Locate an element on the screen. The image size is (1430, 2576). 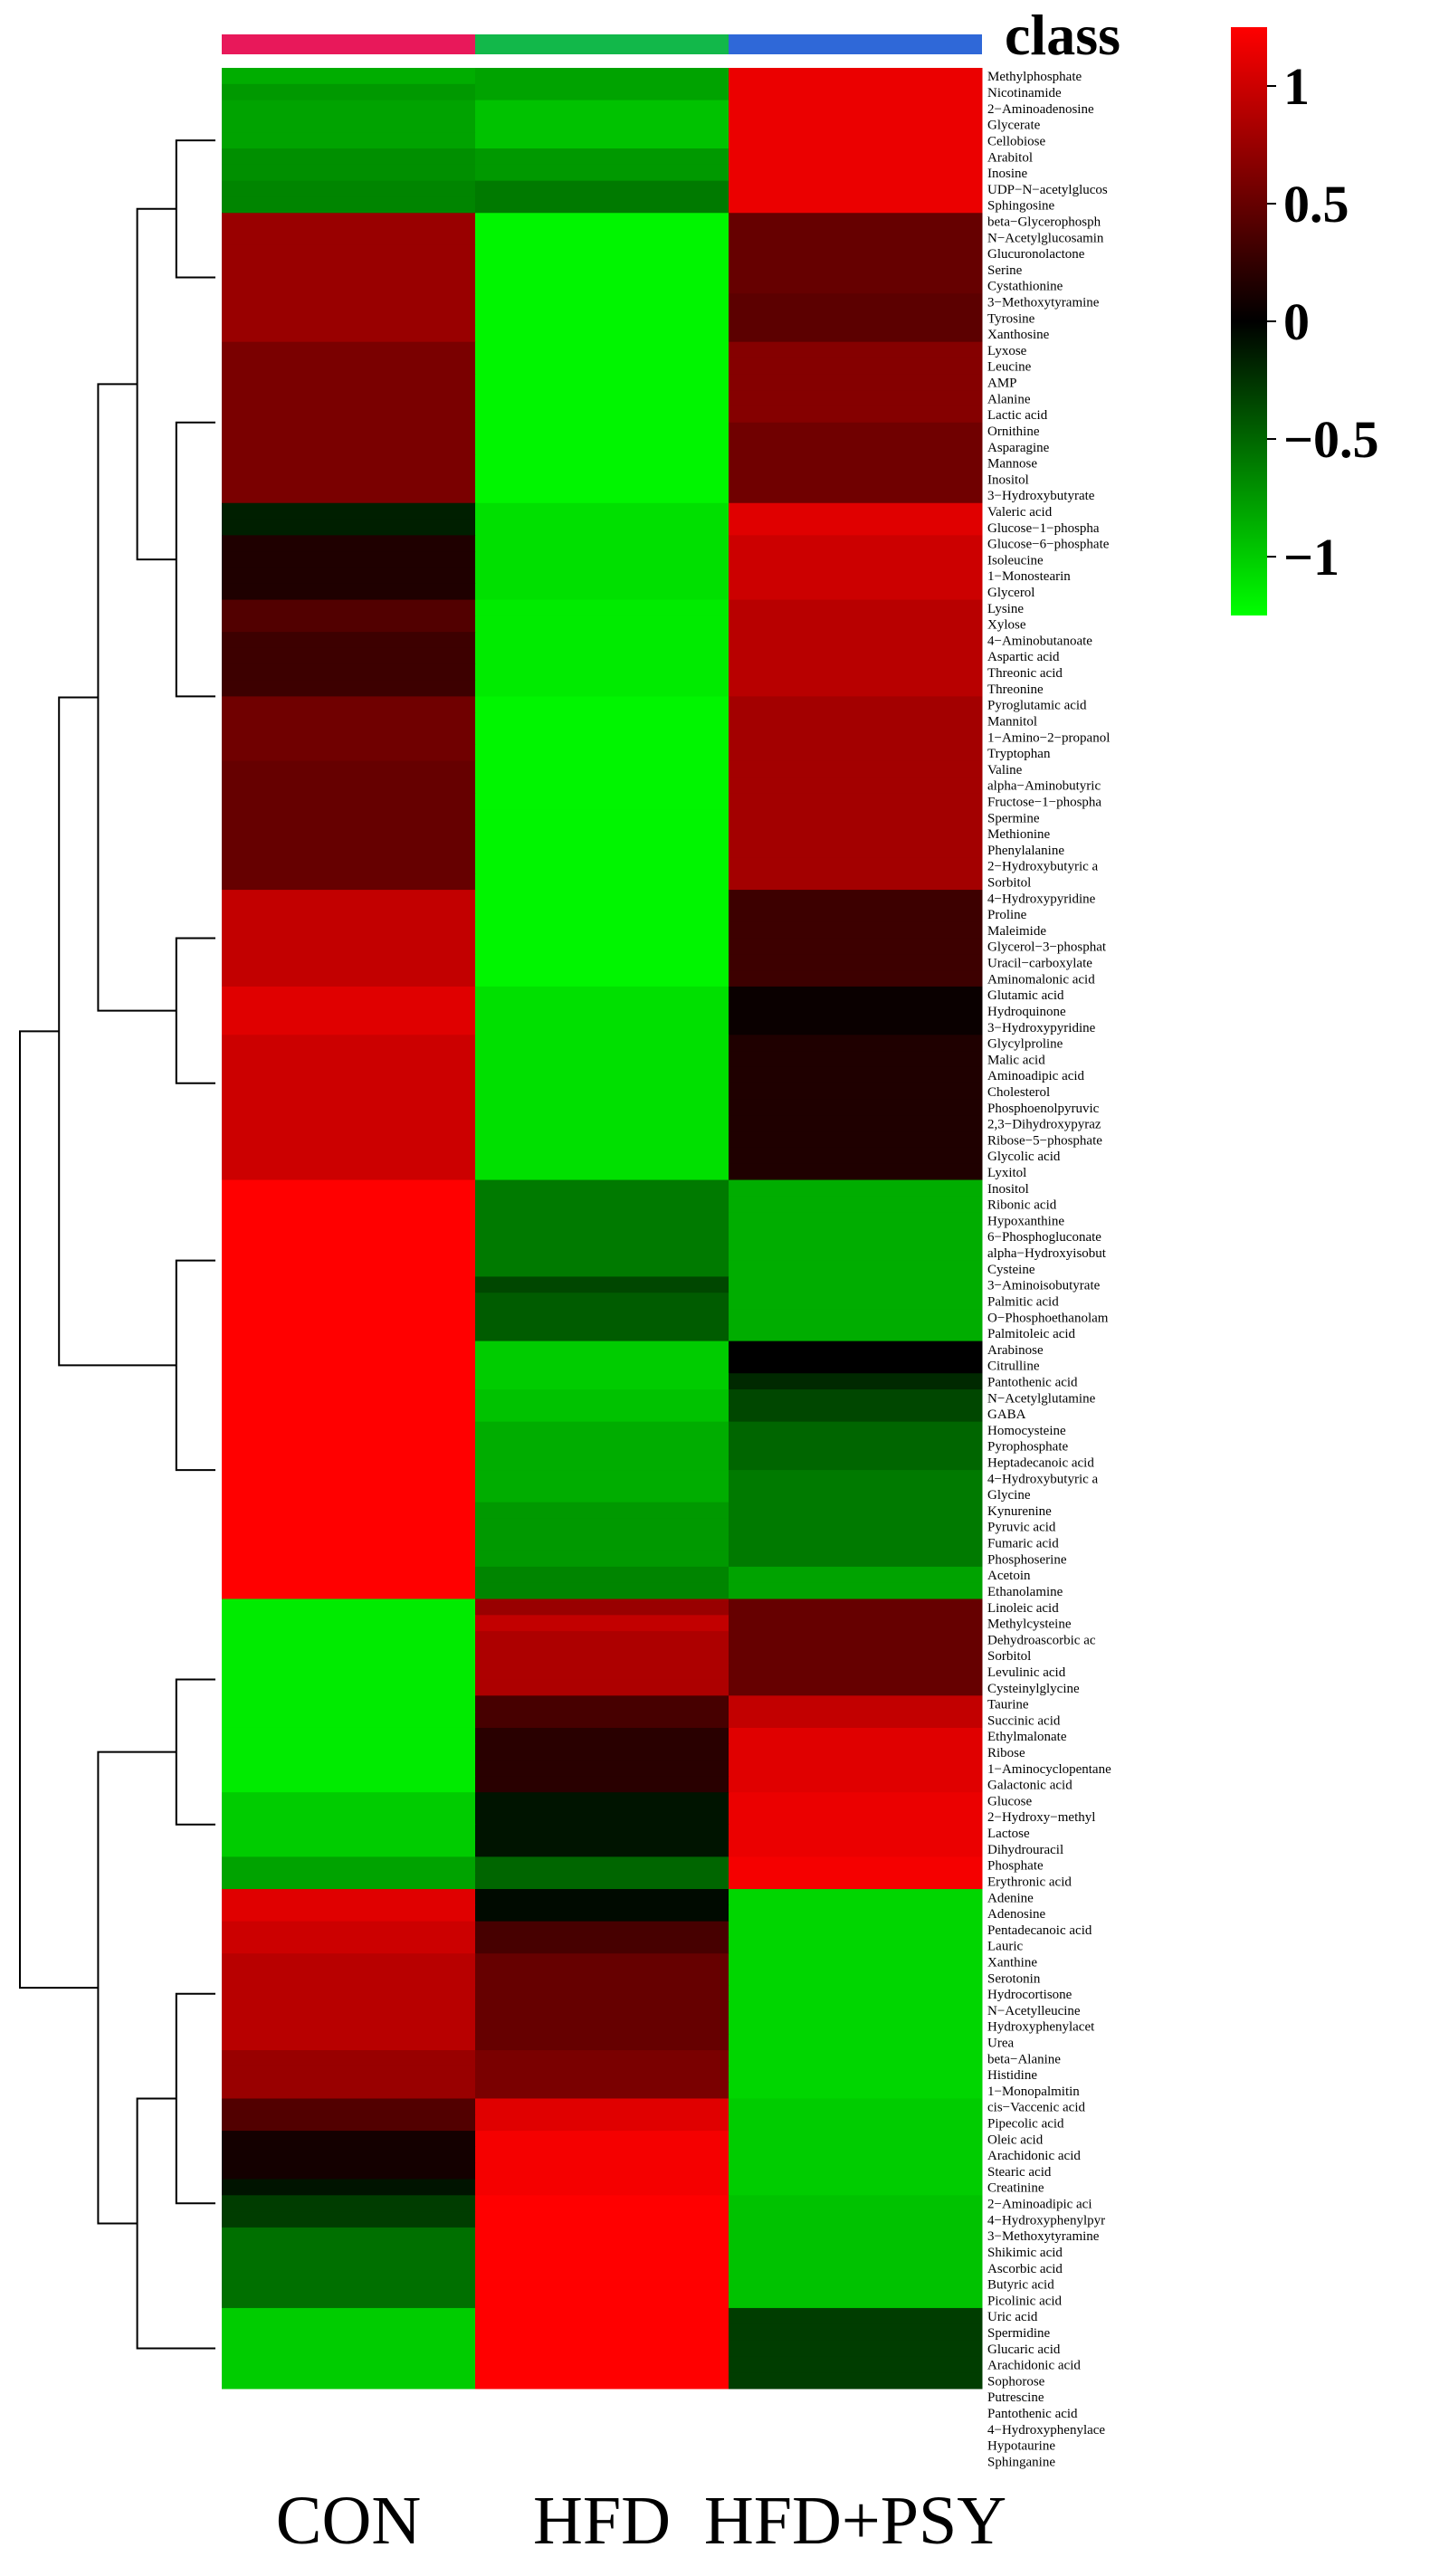
row-label: Shikimic acid is located at coordinates (1025, 2253).